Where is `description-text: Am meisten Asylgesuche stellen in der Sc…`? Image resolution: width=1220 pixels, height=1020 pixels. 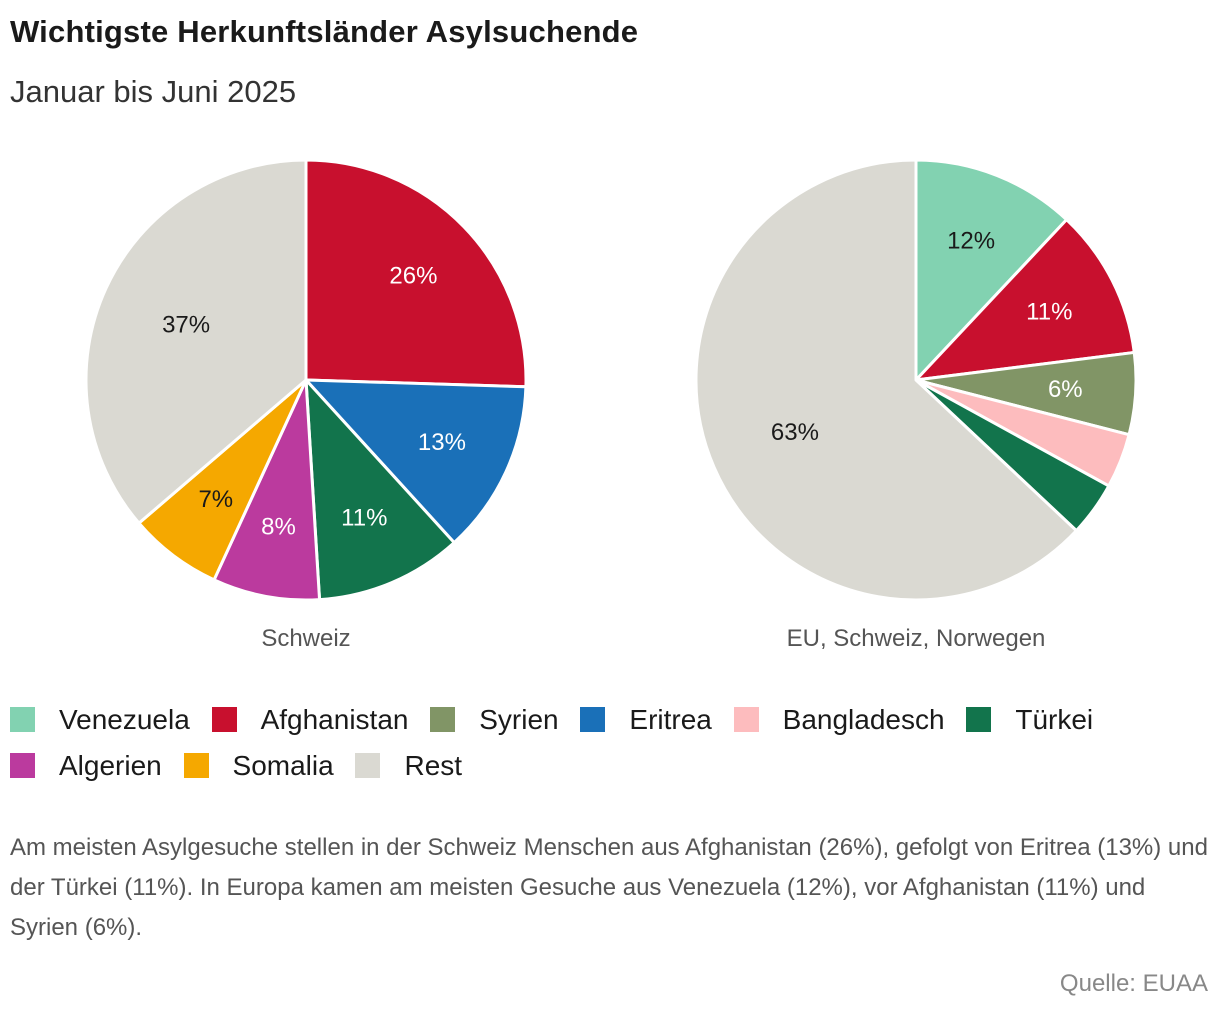
description-text: Am meisten Asylgesuche stellen in der Sc… is located at coordinates (609, 887).